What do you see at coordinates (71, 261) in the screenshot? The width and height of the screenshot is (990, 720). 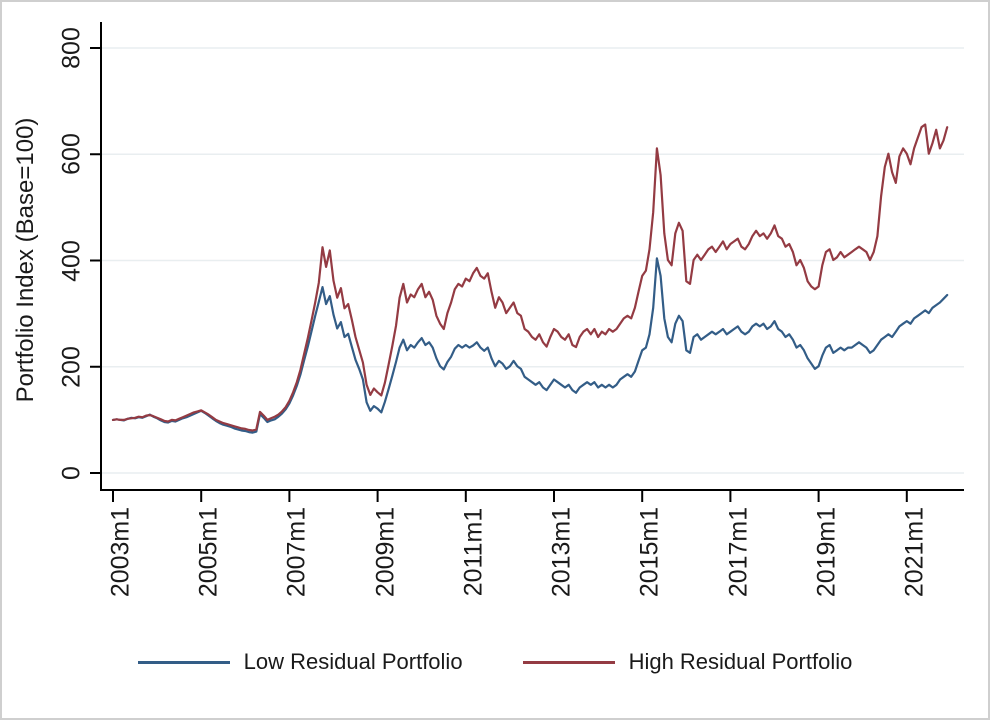 I see `y-tick-label-400: 400` at bounding box center [71, 261].